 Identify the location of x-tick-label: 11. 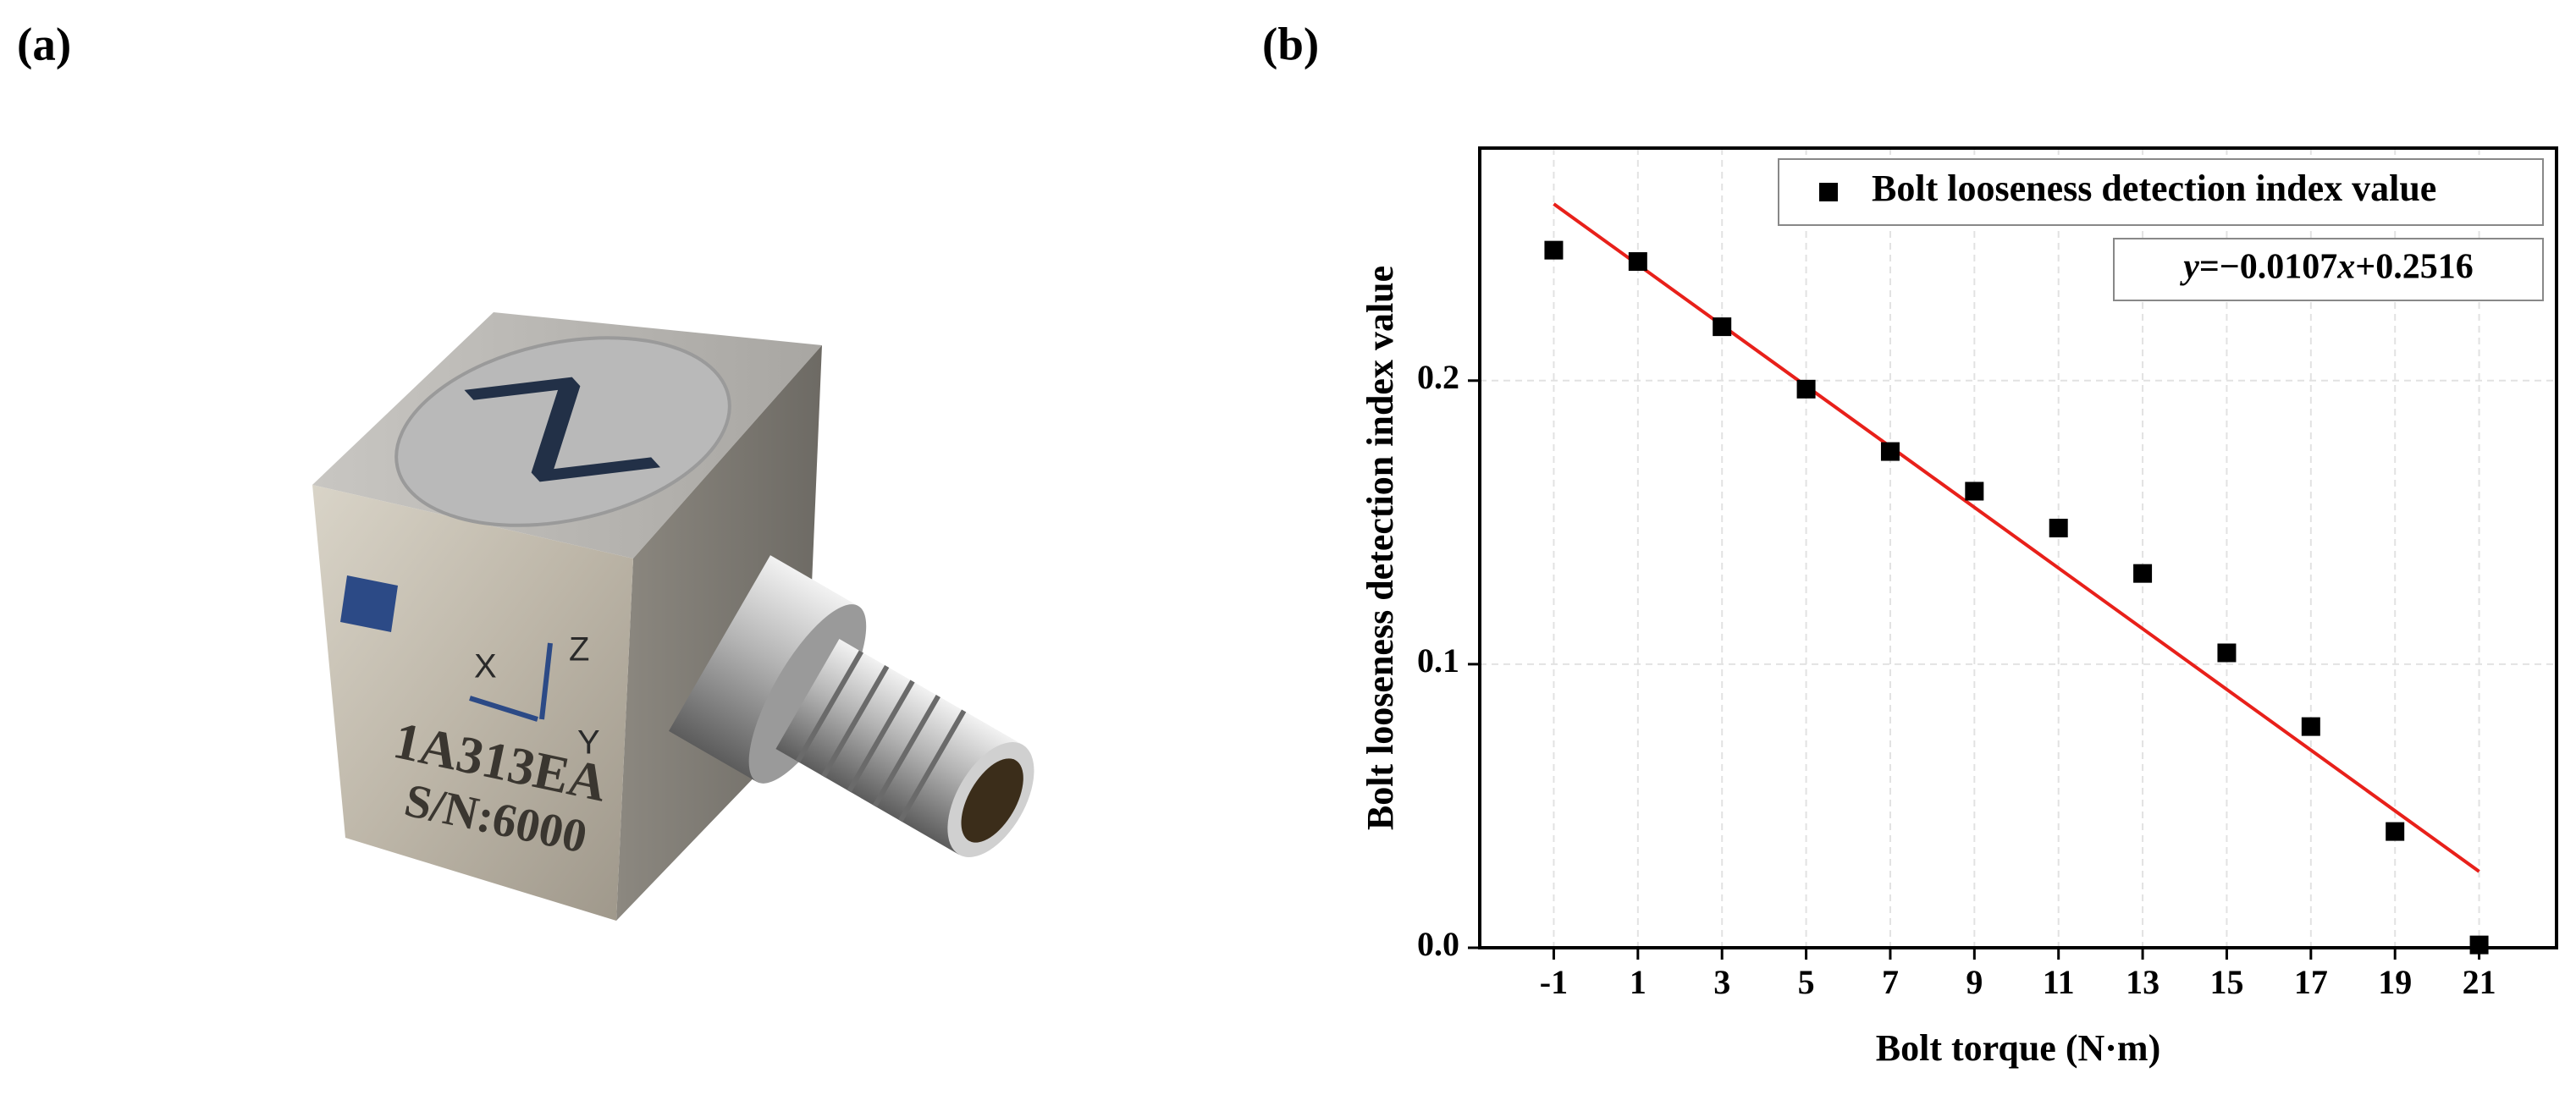
(2059, 982).